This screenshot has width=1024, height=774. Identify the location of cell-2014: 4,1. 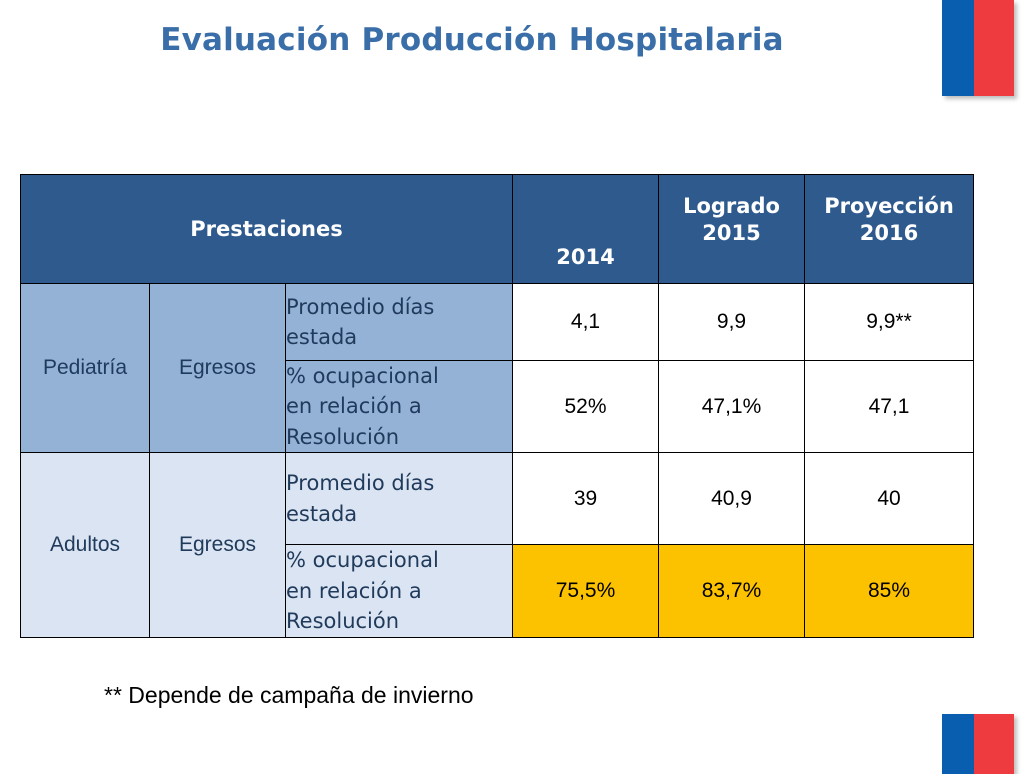
(585, 322).